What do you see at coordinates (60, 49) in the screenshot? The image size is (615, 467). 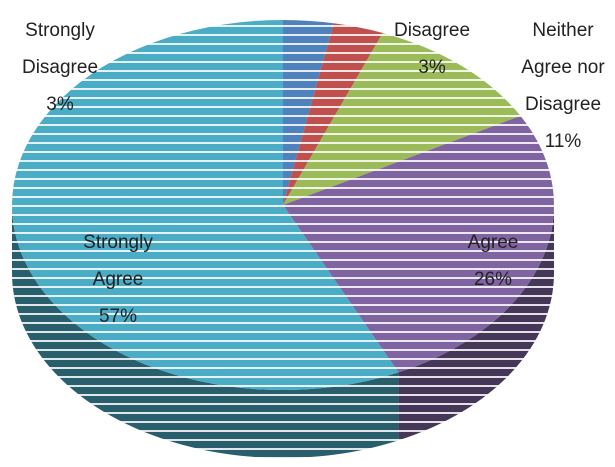 I see `category-label: Strongly Disagree` at bounding box center [60, 49].